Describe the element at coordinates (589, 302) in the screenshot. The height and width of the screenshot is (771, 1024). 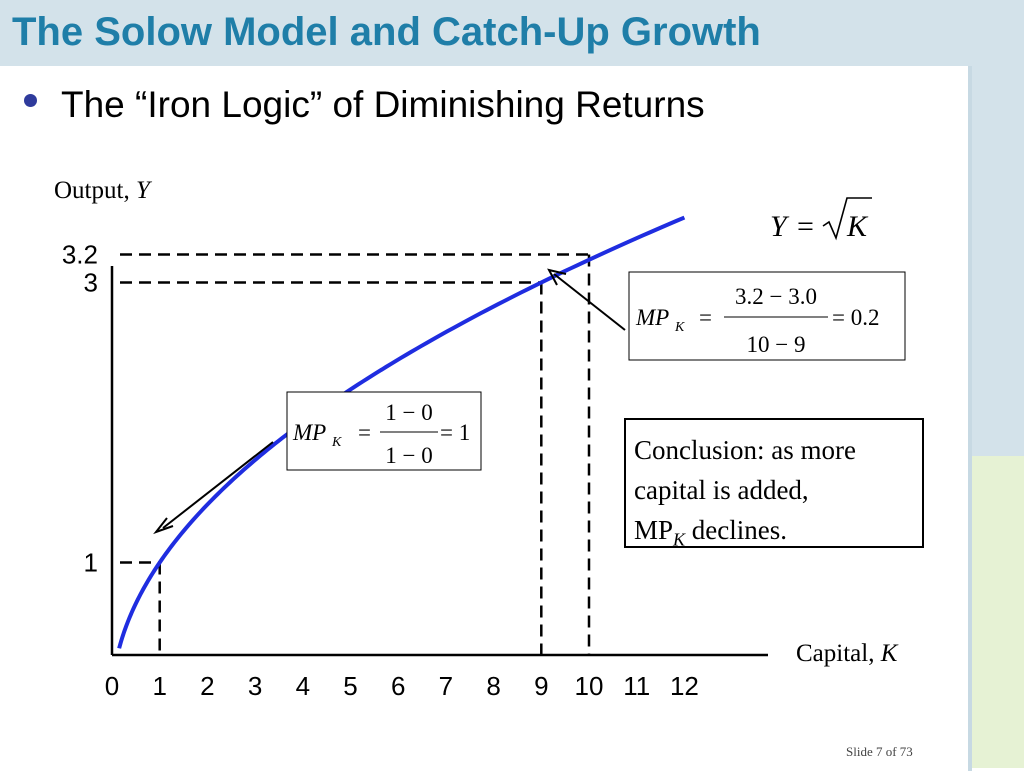
I see `arrow-mp2-line` at that location.